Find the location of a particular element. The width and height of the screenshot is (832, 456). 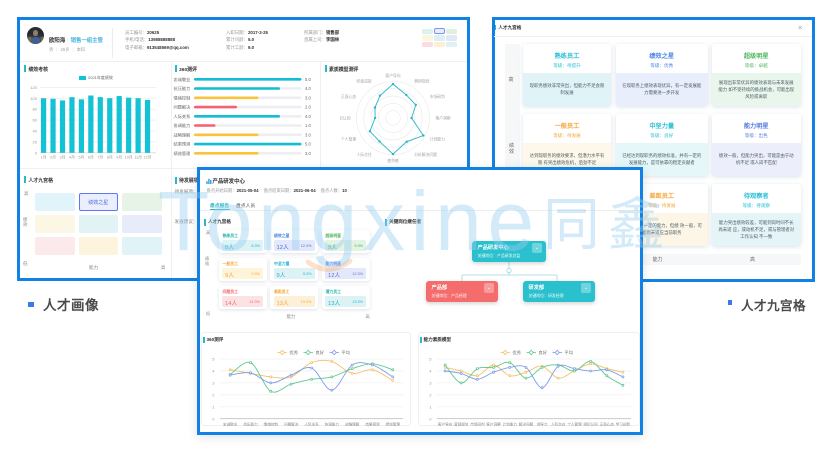

svg-text: 5月 is located at coordinates (81, 156).